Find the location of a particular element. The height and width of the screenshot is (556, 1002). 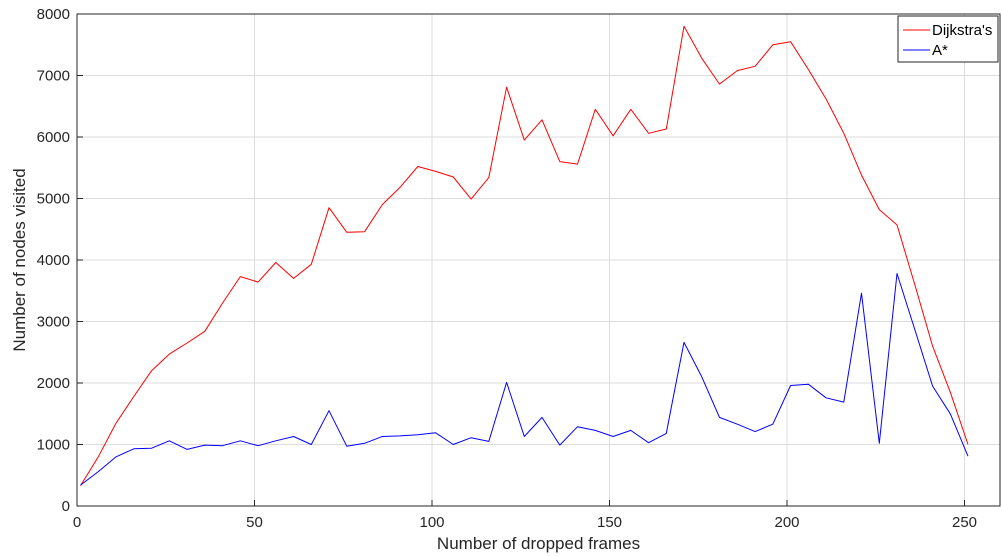

y-axis-title: Number of nodes visited is located at coordinates (19, 259).